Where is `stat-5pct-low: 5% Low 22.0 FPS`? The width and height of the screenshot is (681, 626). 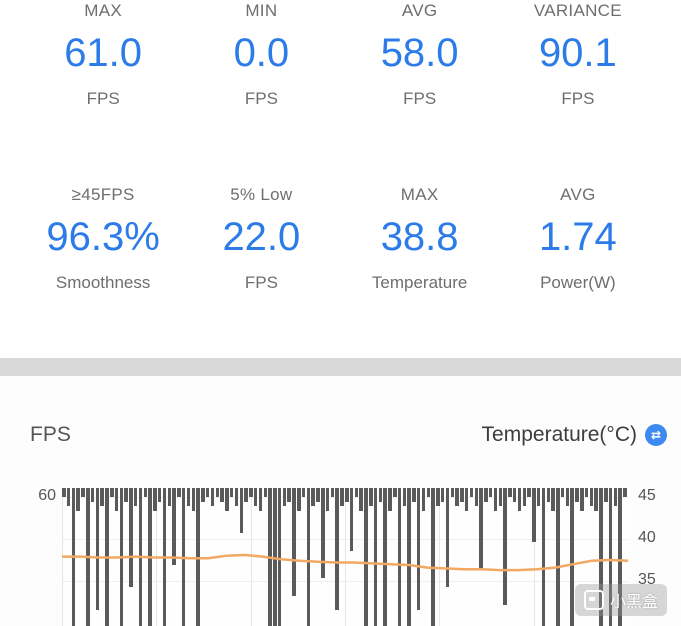 stat-5pct-low: 5% Low 22.0 FPS is located at coordinates (261, 239).